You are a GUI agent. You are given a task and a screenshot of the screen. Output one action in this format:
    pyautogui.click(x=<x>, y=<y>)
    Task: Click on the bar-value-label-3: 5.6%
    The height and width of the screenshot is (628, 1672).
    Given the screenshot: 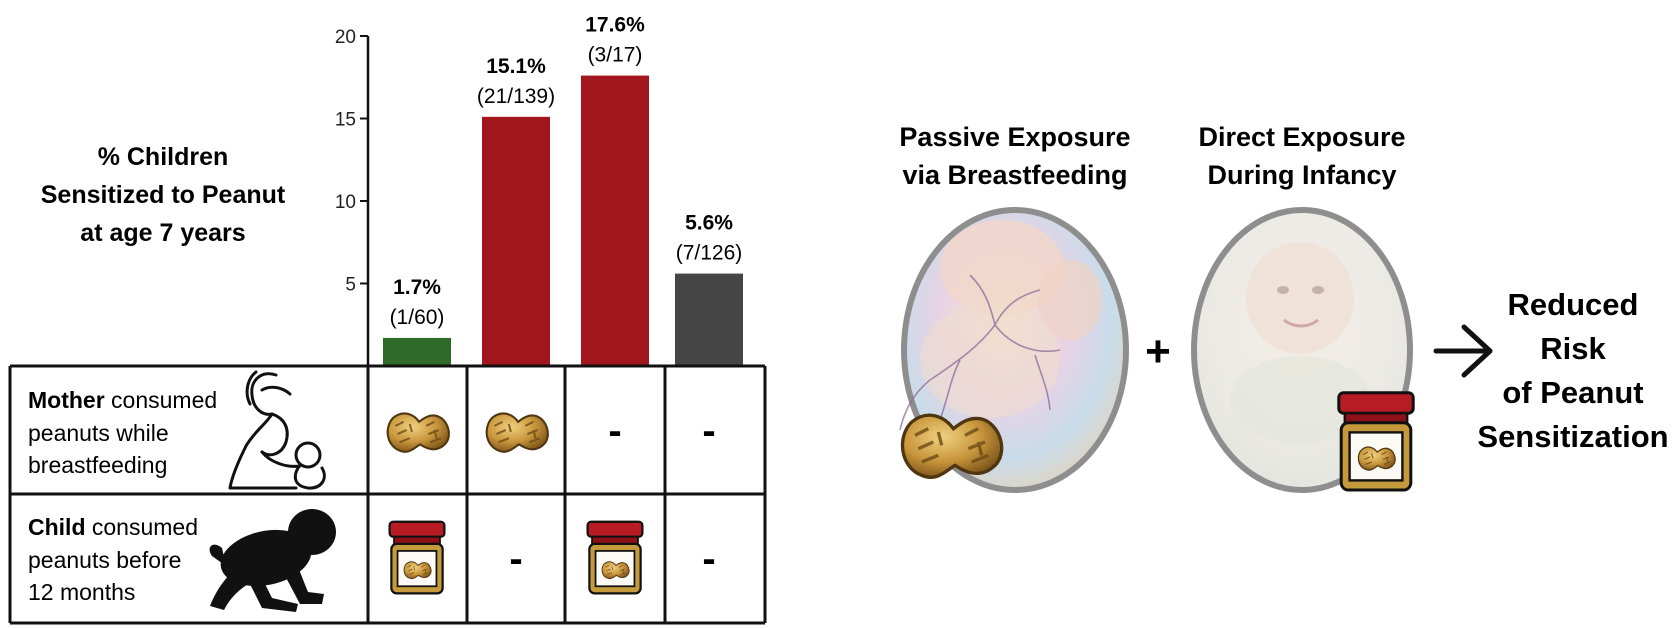 What is the action you would take?
    pyautogui.click(x=709, y=223)
    